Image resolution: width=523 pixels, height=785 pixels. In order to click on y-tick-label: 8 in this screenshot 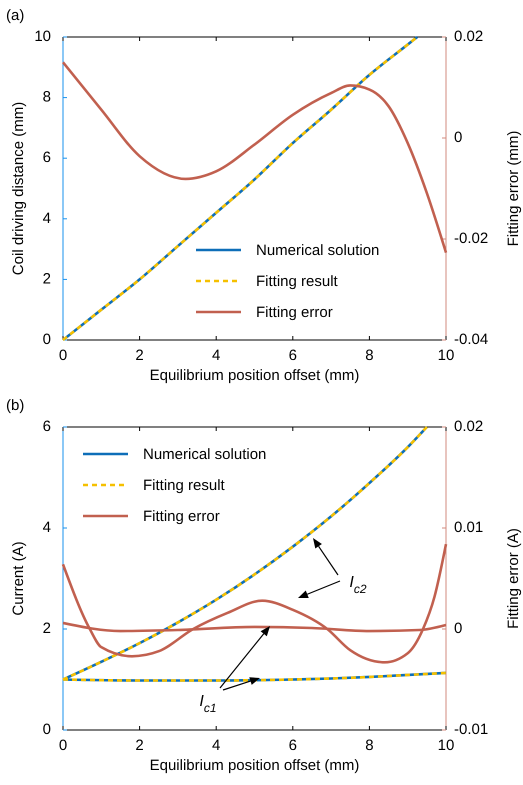, I will do `click(46, 97)`.